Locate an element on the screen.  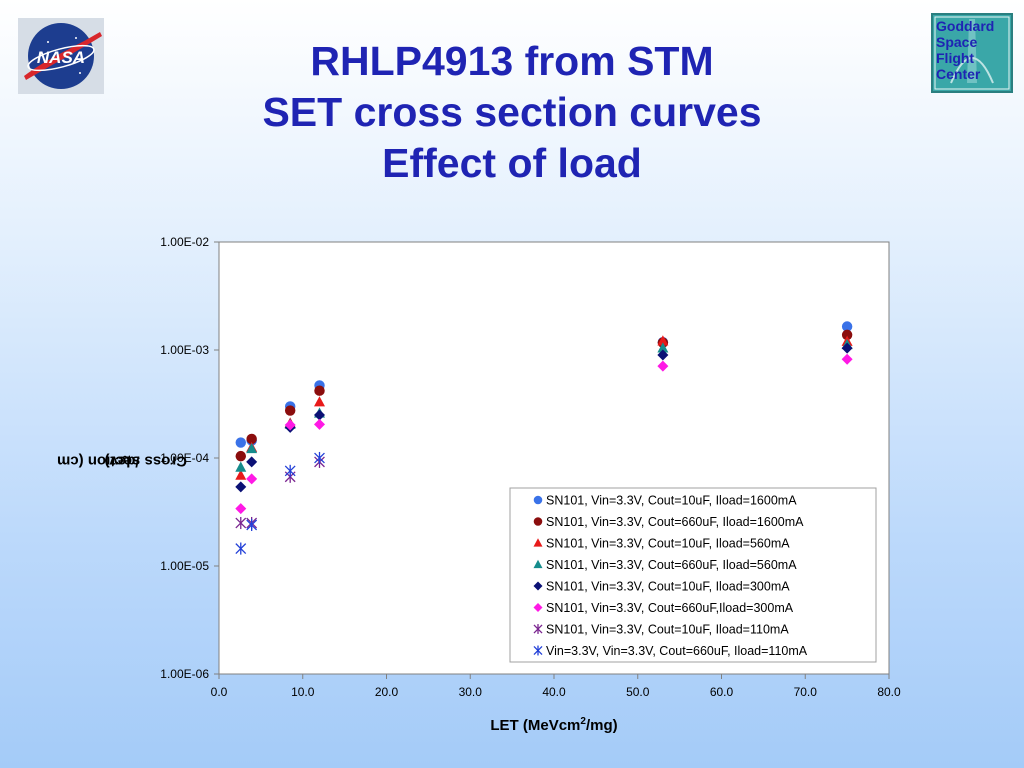
legend-label: SN101, Vin=3.3V, Cout=10uF, Iload=110mA is located at coordinates (667, 630).